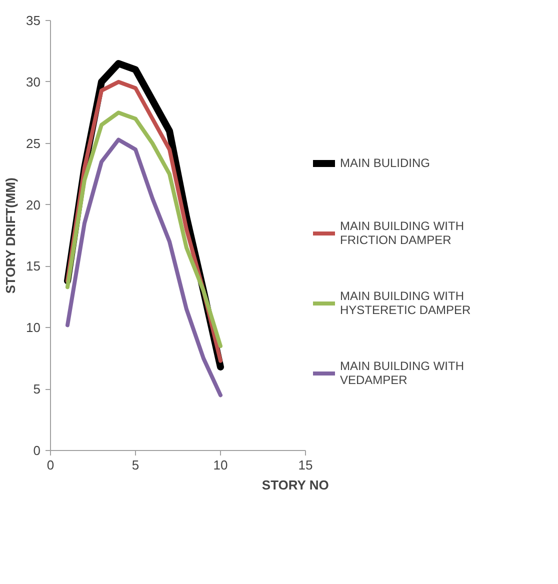 The height and width of the screenshot is (584, 558). Describe the element at coordinates (33, 204) in the screenshot. I see `y-tick-label: 20` at that location.